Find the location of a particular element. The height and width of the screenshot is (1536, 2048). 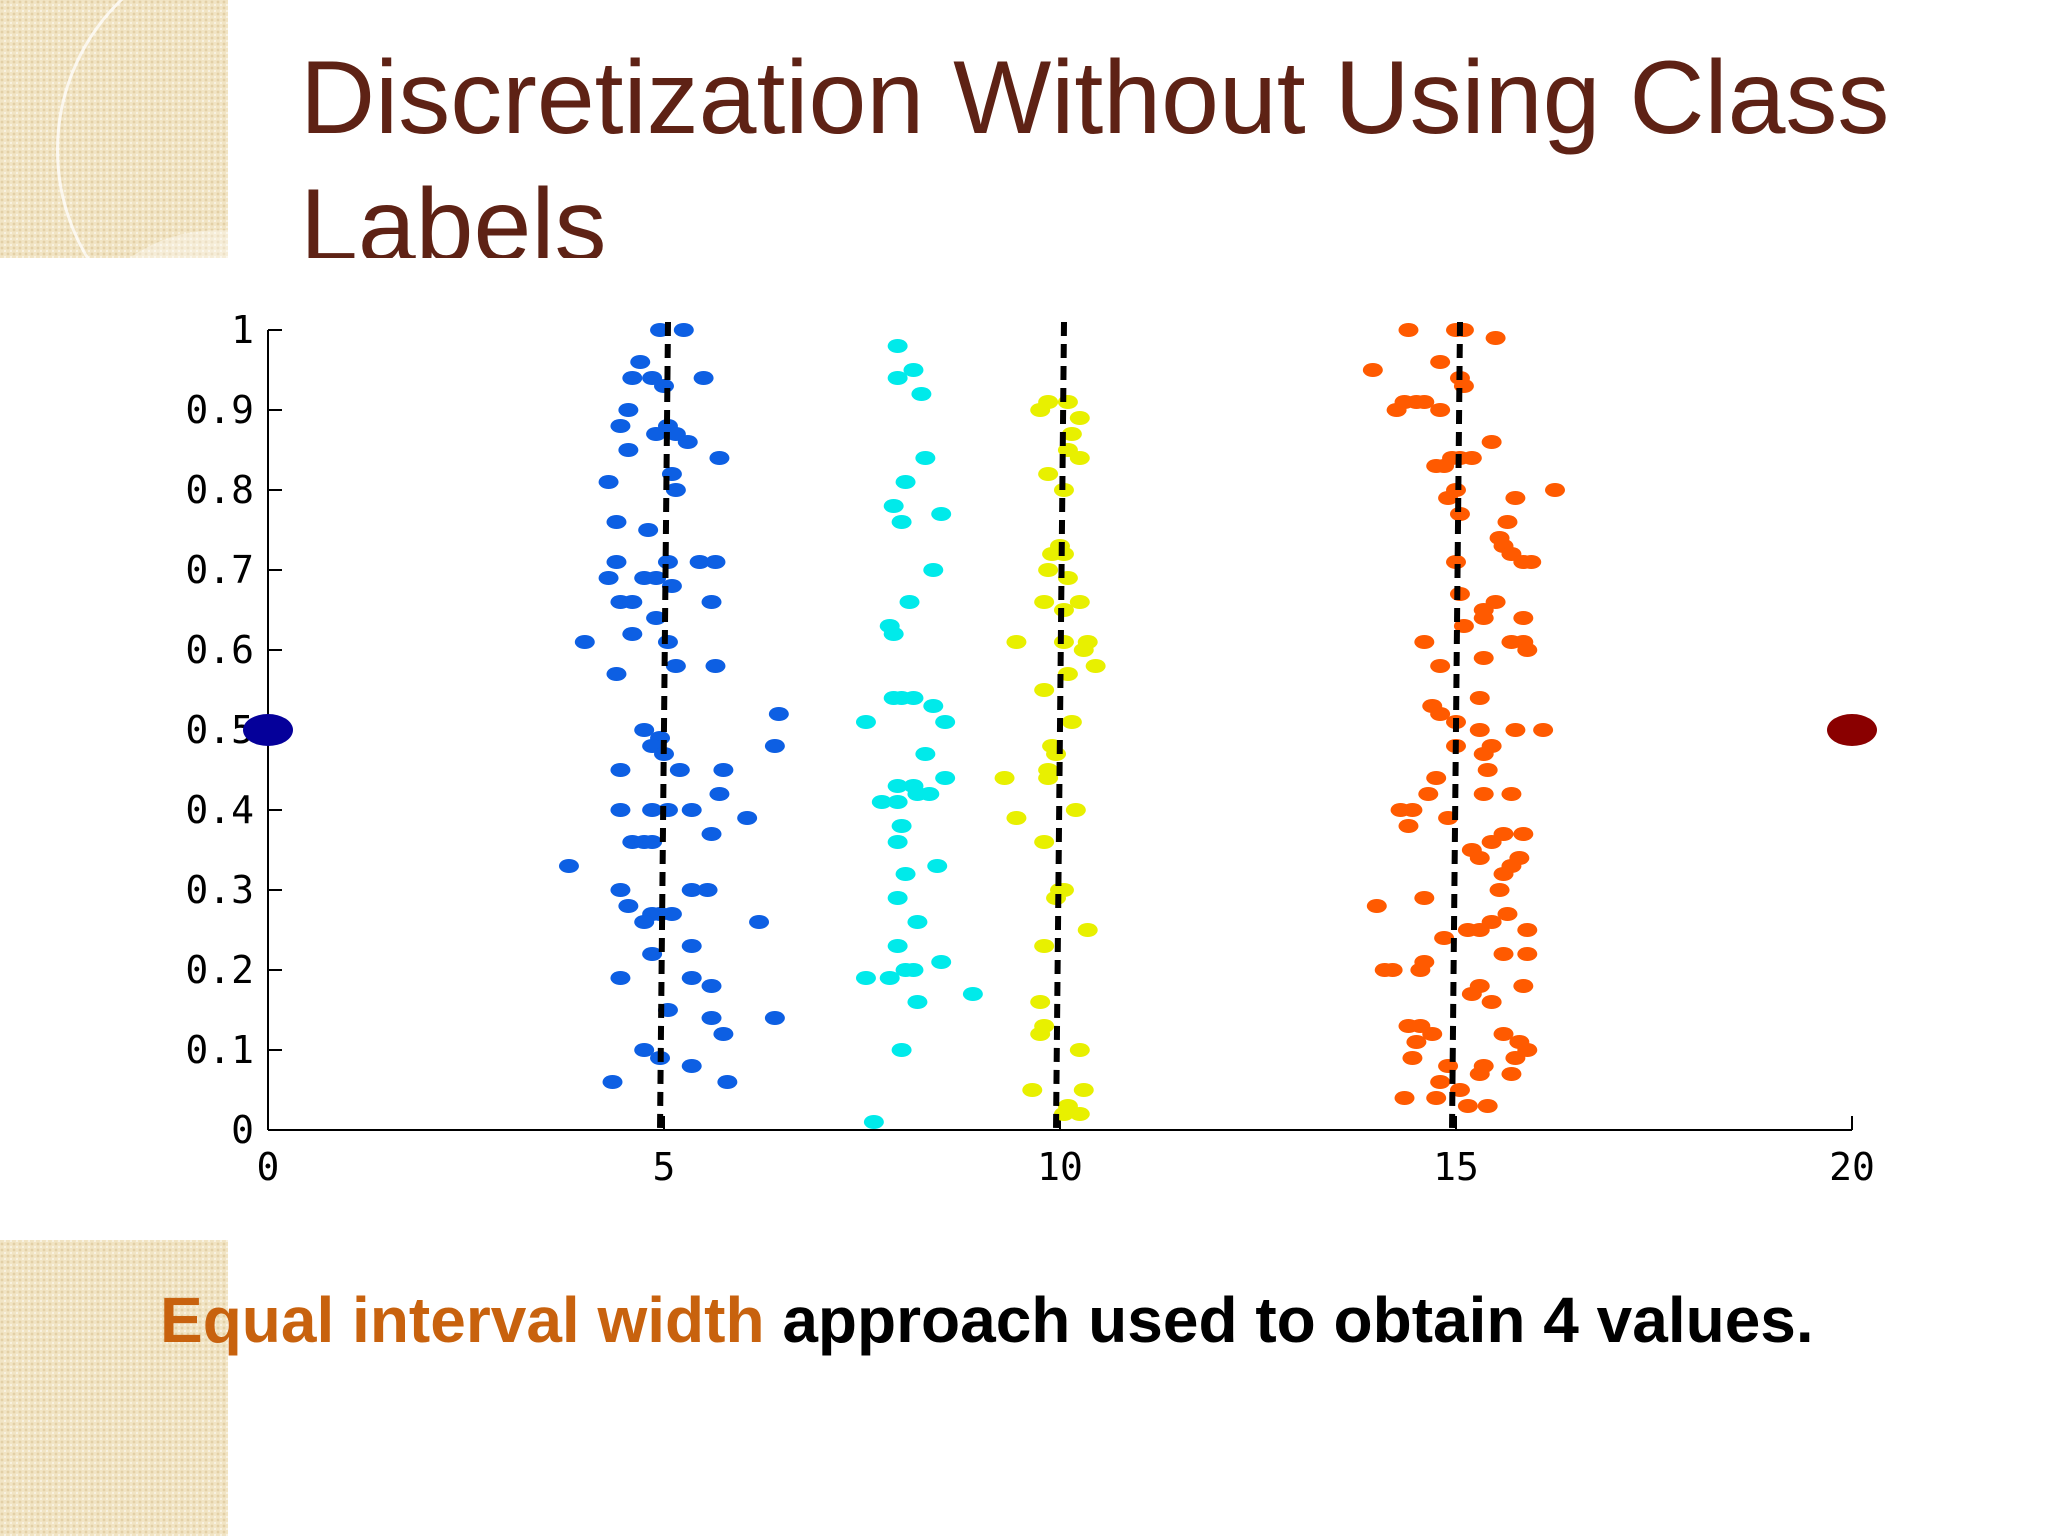

y-tick-label: 0.4 is located at coordinates (219, 810).